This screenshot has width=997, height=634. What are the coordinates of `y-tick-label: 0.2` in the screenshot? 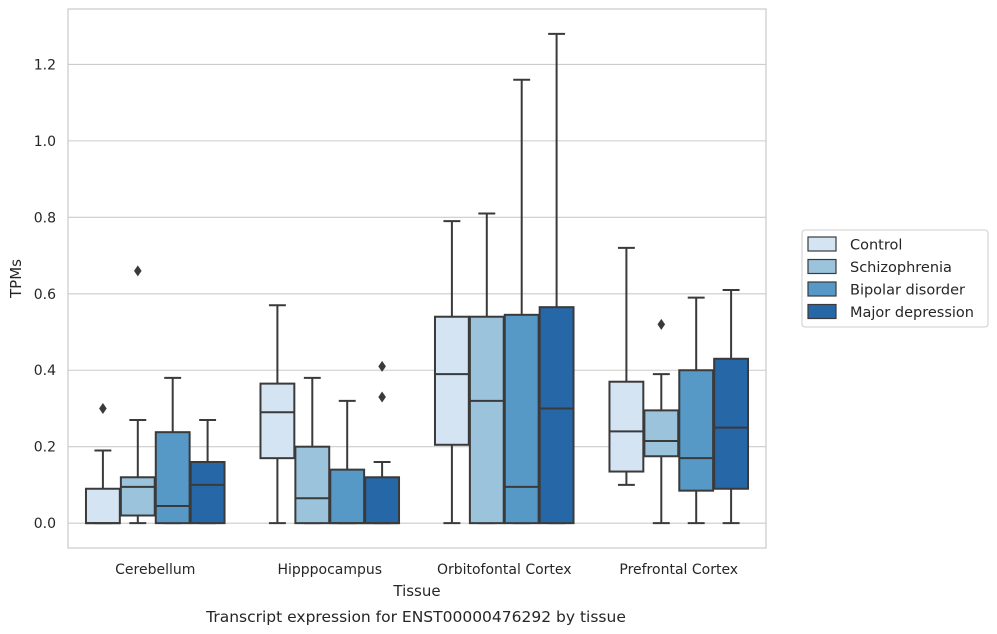 It's located at (45, 448).